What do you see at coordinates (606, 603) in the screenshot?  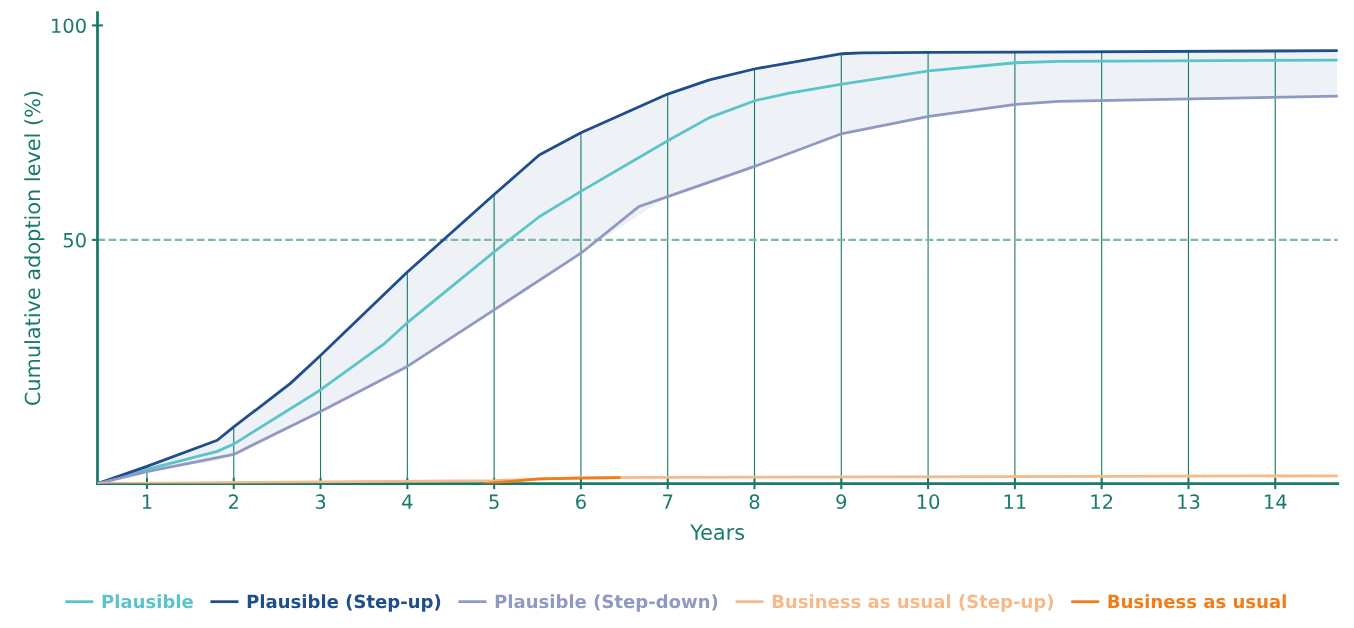 I see `legend-label: Plausible (Step-down)` at bounding box center [606, 603].